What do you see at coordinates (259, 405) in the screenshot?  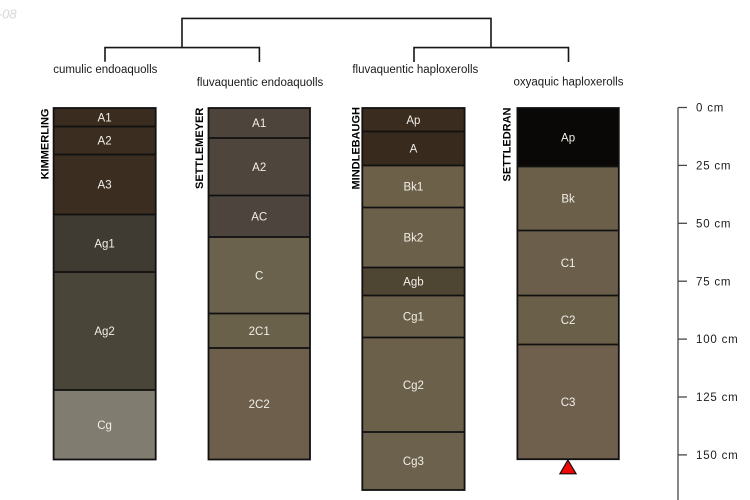 I see `svg-text: 2C2` at bounding box center [259, 405].